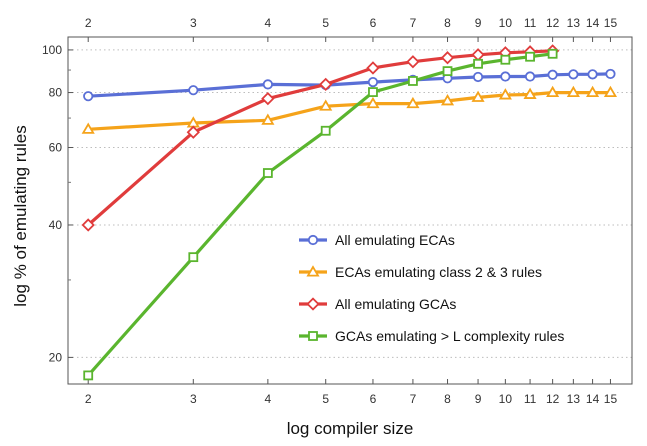  Describe the element at coordinates (56, 225) in the screenshot. I see `y-tick-label-40: 40` at that location.